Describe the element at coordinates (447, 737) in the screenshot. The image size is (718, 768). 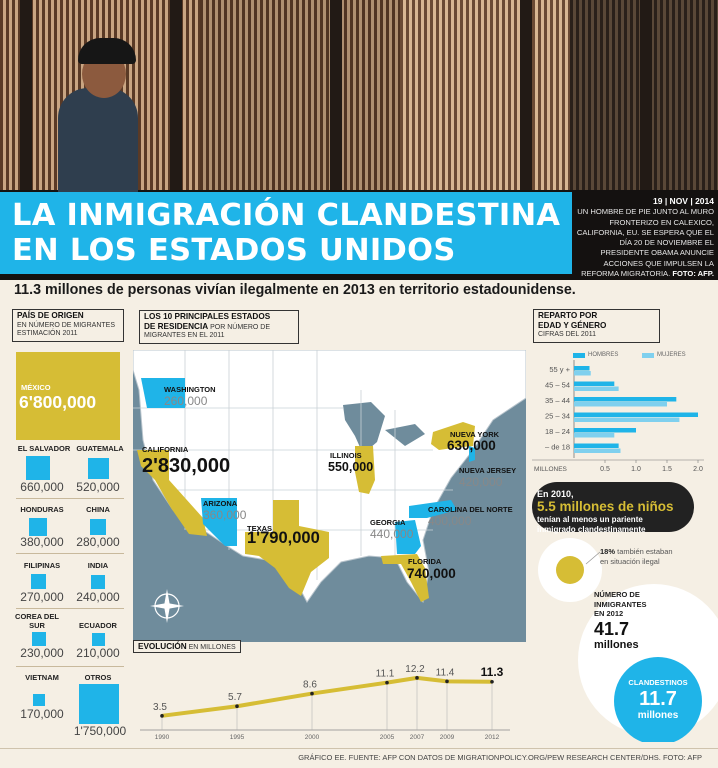
I see `tick-label: 2009` at that location.